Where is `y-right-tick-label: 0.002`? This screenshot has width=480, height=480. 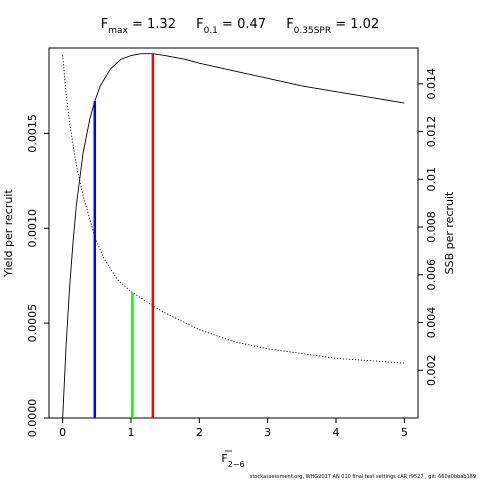
y-right-tick-label: 0.002 is located at coordinates (431, 371).